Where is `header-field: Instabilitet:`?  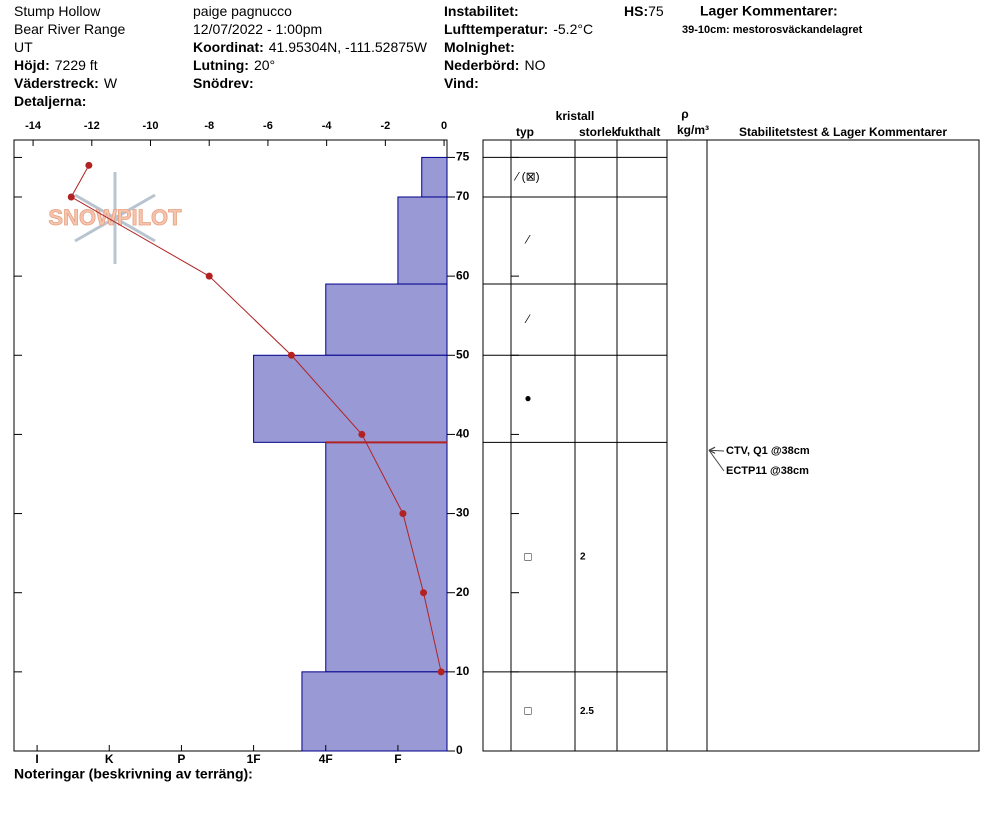 header-field: Instabilitet: is located at coordinates (481, 11).